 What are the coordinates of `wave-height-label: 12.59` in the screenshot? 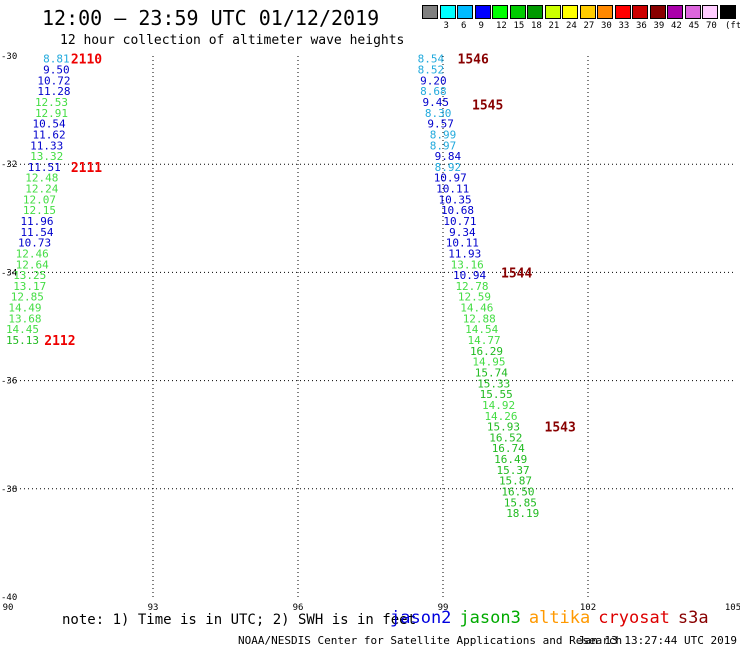 It's located at (474, 297).